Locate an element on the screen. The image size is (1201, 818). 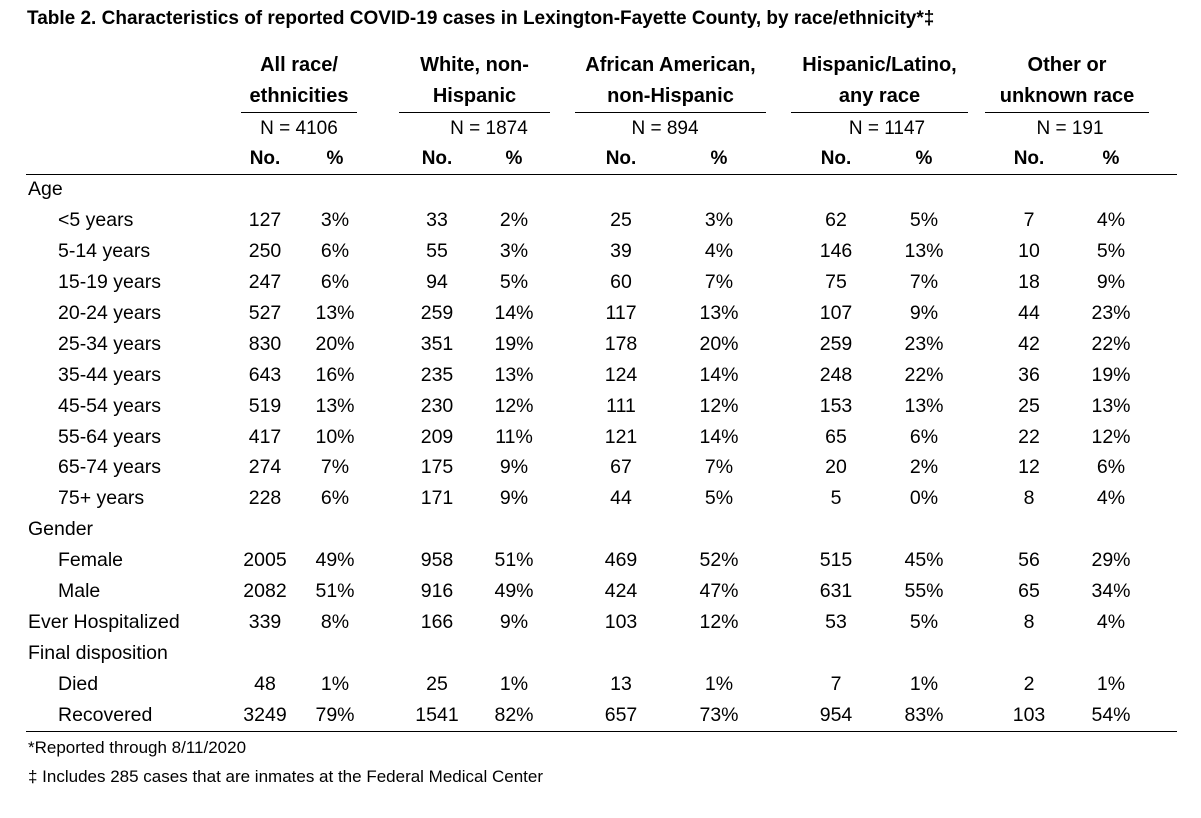
cell-percent: 16% is located at coordinates (335, 374).